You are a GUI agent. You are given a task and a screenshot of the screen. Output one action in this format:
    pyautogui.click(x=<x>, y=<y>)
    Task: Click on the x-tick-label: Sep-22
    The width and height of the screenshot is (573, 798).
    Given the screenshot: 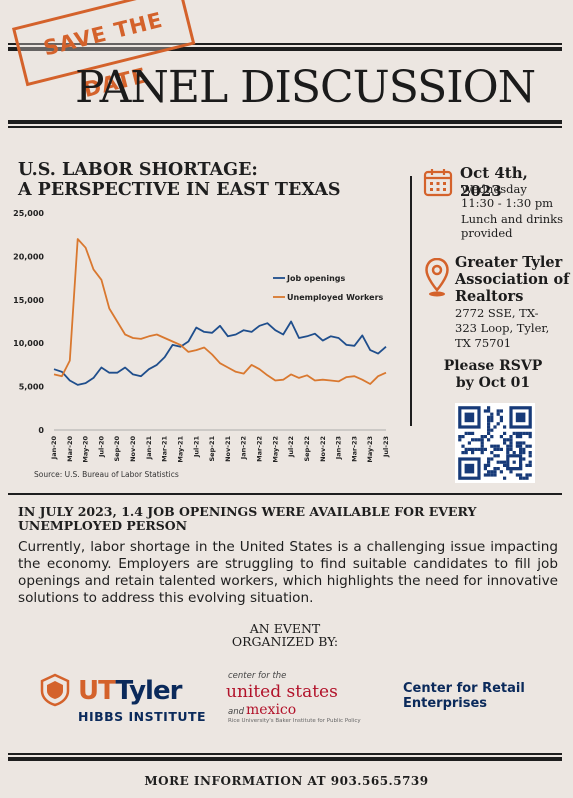 What is the action you would take?
    pyautogui.click(x=307, y=449)
    